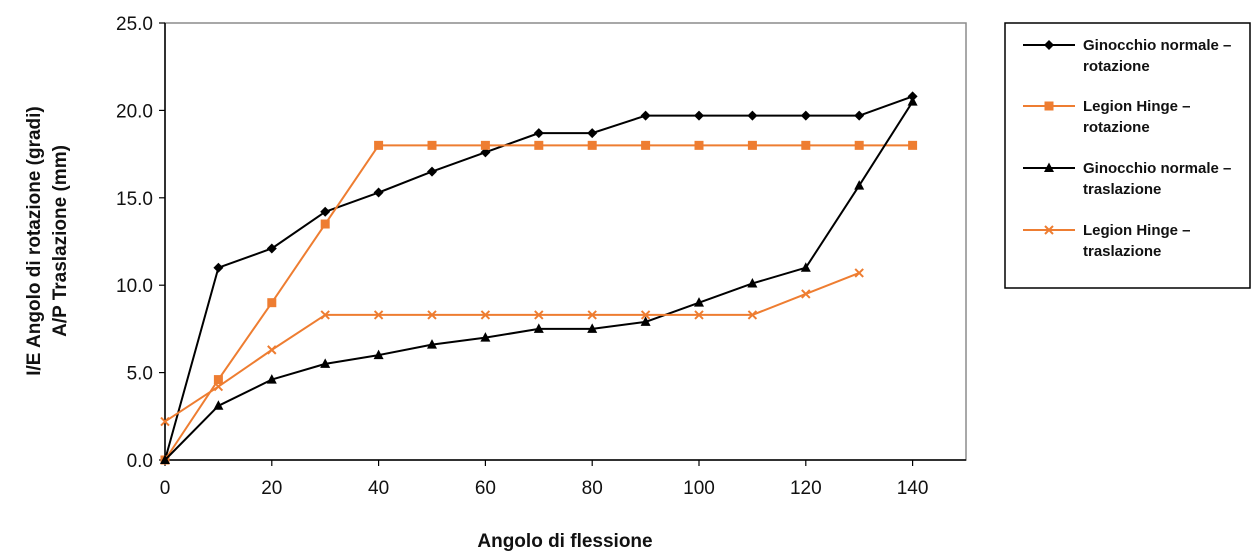 The width and height of the screenshot is (1257, 556). What do you see at coordinates (271, 488) in the screenshot?
I see `x-tick-label: 20` at bounding box center [271, 488].